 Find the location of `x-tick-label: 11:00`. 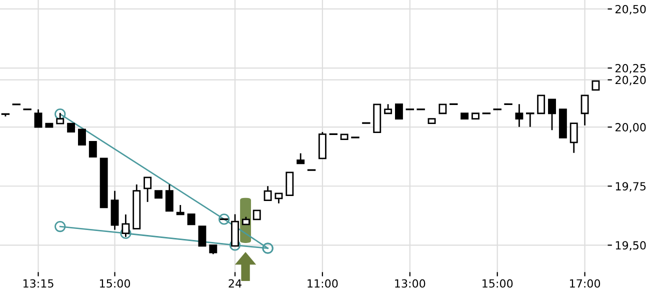

x-tick-label: 11:00 is located at coordinates (323, 283).